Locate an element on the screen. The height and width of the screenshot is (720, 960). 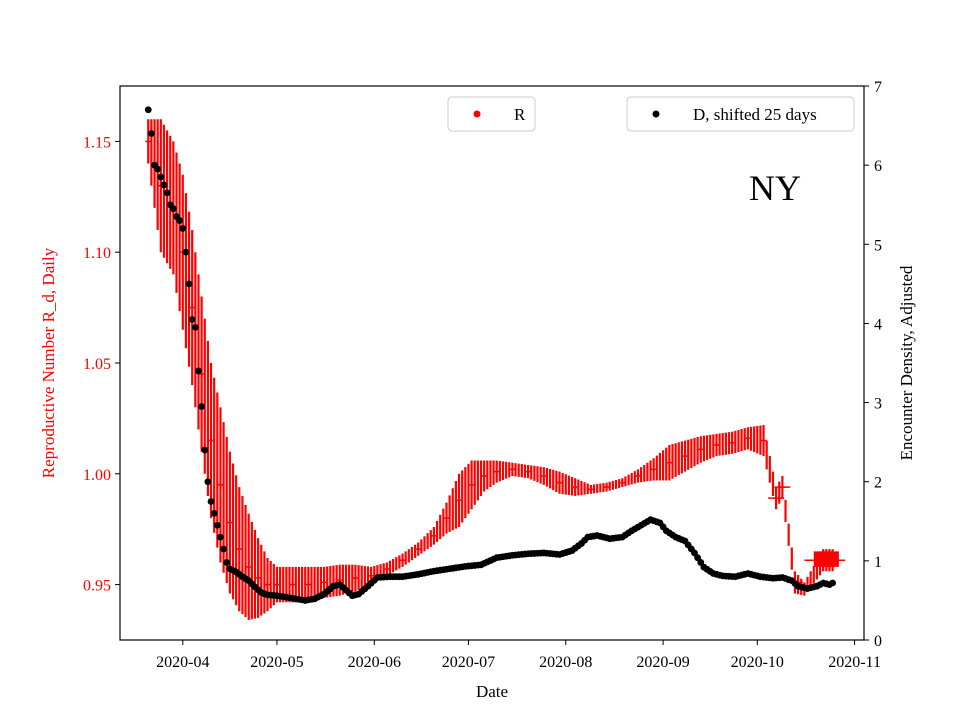
x-tick-label: 2020-08 is located at coordinates (565, 662).